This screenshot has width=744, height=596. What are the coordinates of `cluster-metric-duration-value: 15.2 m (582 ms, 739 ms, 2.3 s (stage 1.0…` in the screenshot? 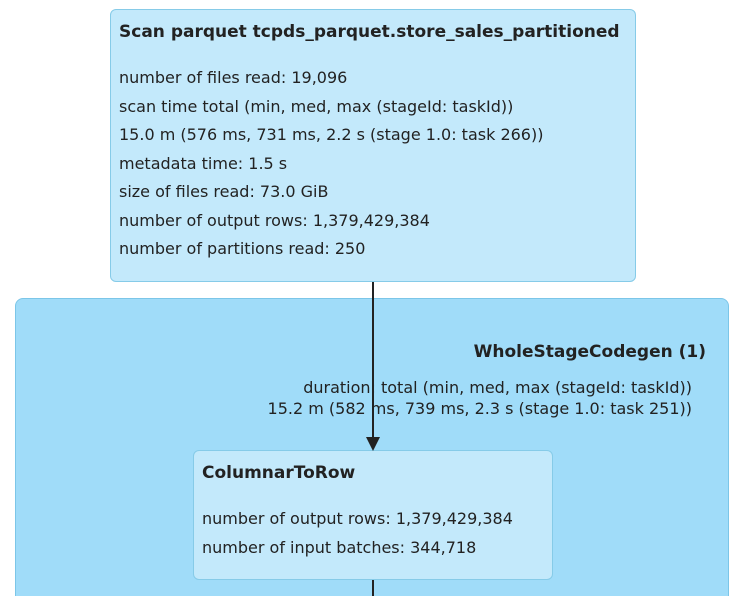 It's located at (479, 408).